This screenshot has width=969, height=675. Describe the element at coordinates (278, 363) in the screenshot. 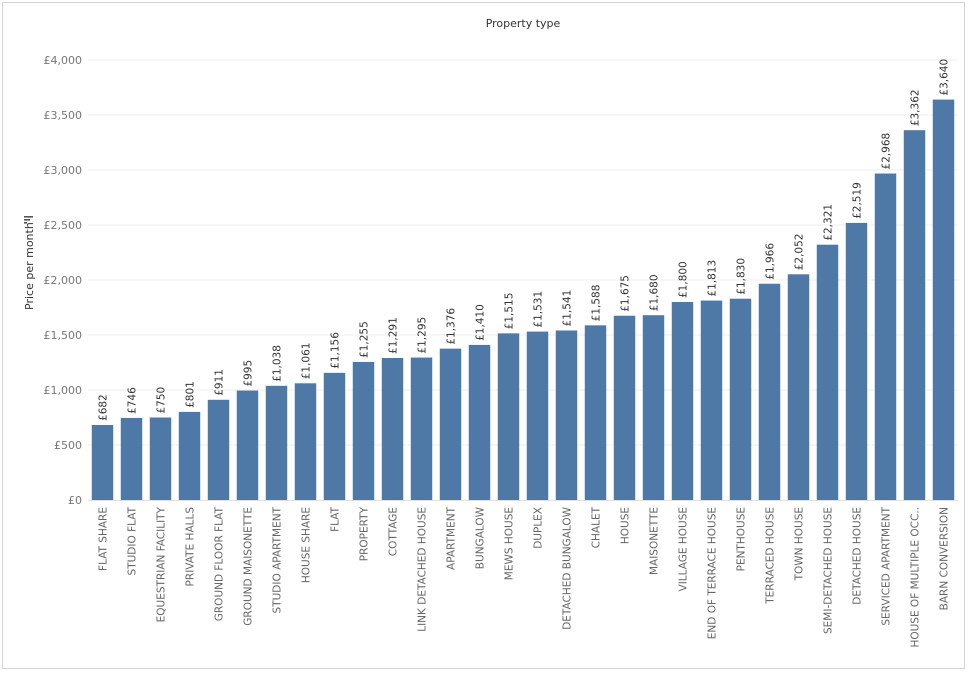

I see `data-label: £1,038` at that location.